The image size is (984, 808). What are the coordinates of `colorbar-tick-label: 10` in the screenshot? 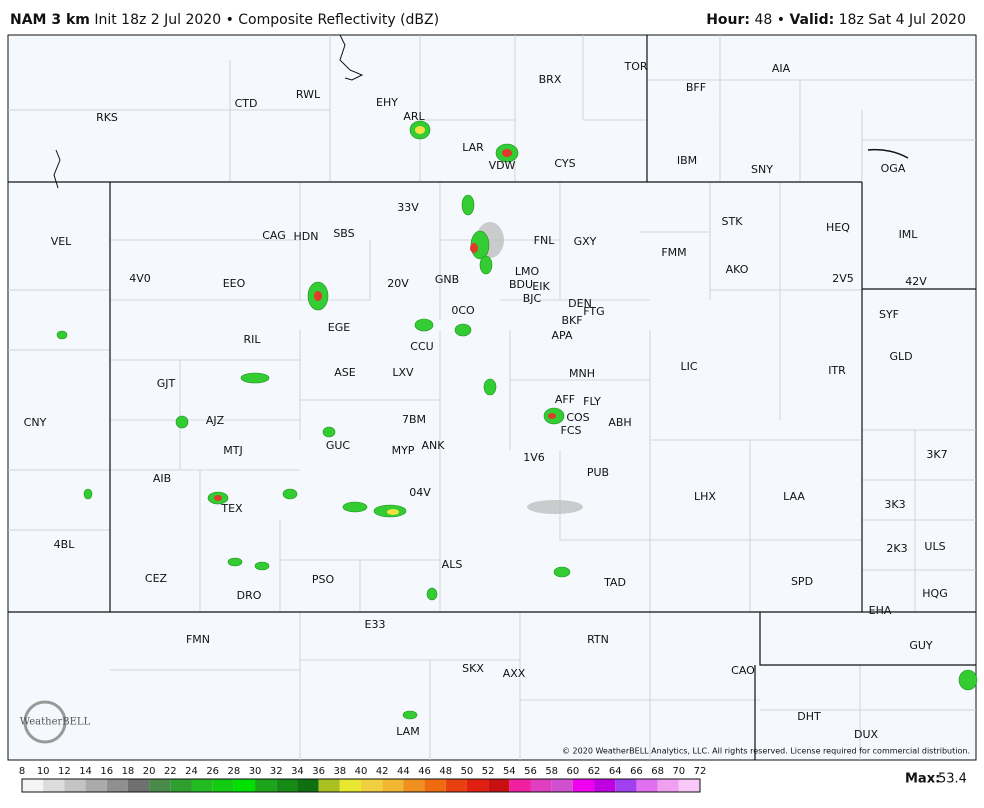 It's located at (43, 771).